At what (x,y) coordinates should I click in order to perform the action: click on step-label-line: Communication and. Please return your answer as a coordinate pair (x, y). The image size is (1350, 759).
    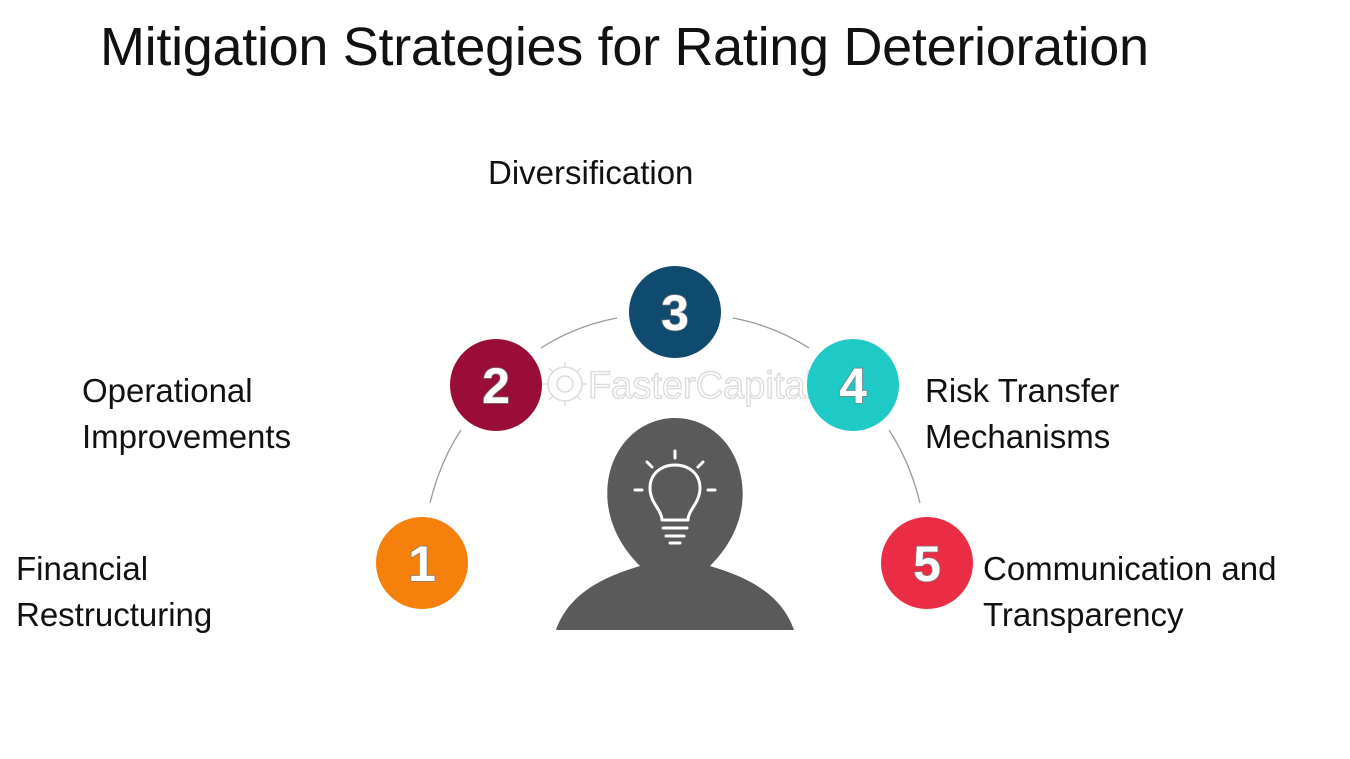
    Looking at the image, I should click on (1130, 568).